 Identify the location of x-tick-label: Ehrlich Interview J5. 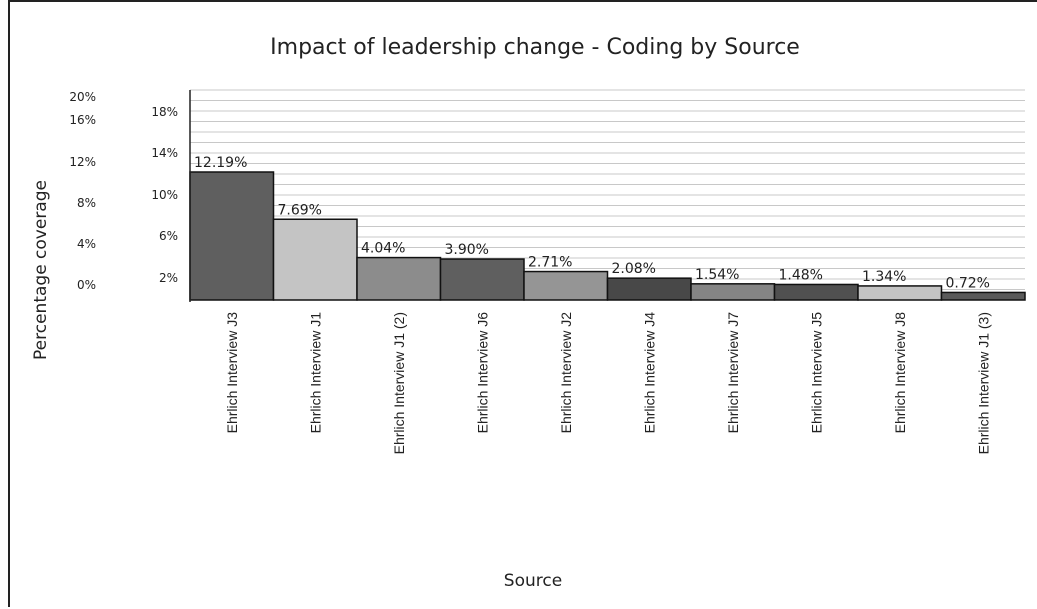
(816, 373).